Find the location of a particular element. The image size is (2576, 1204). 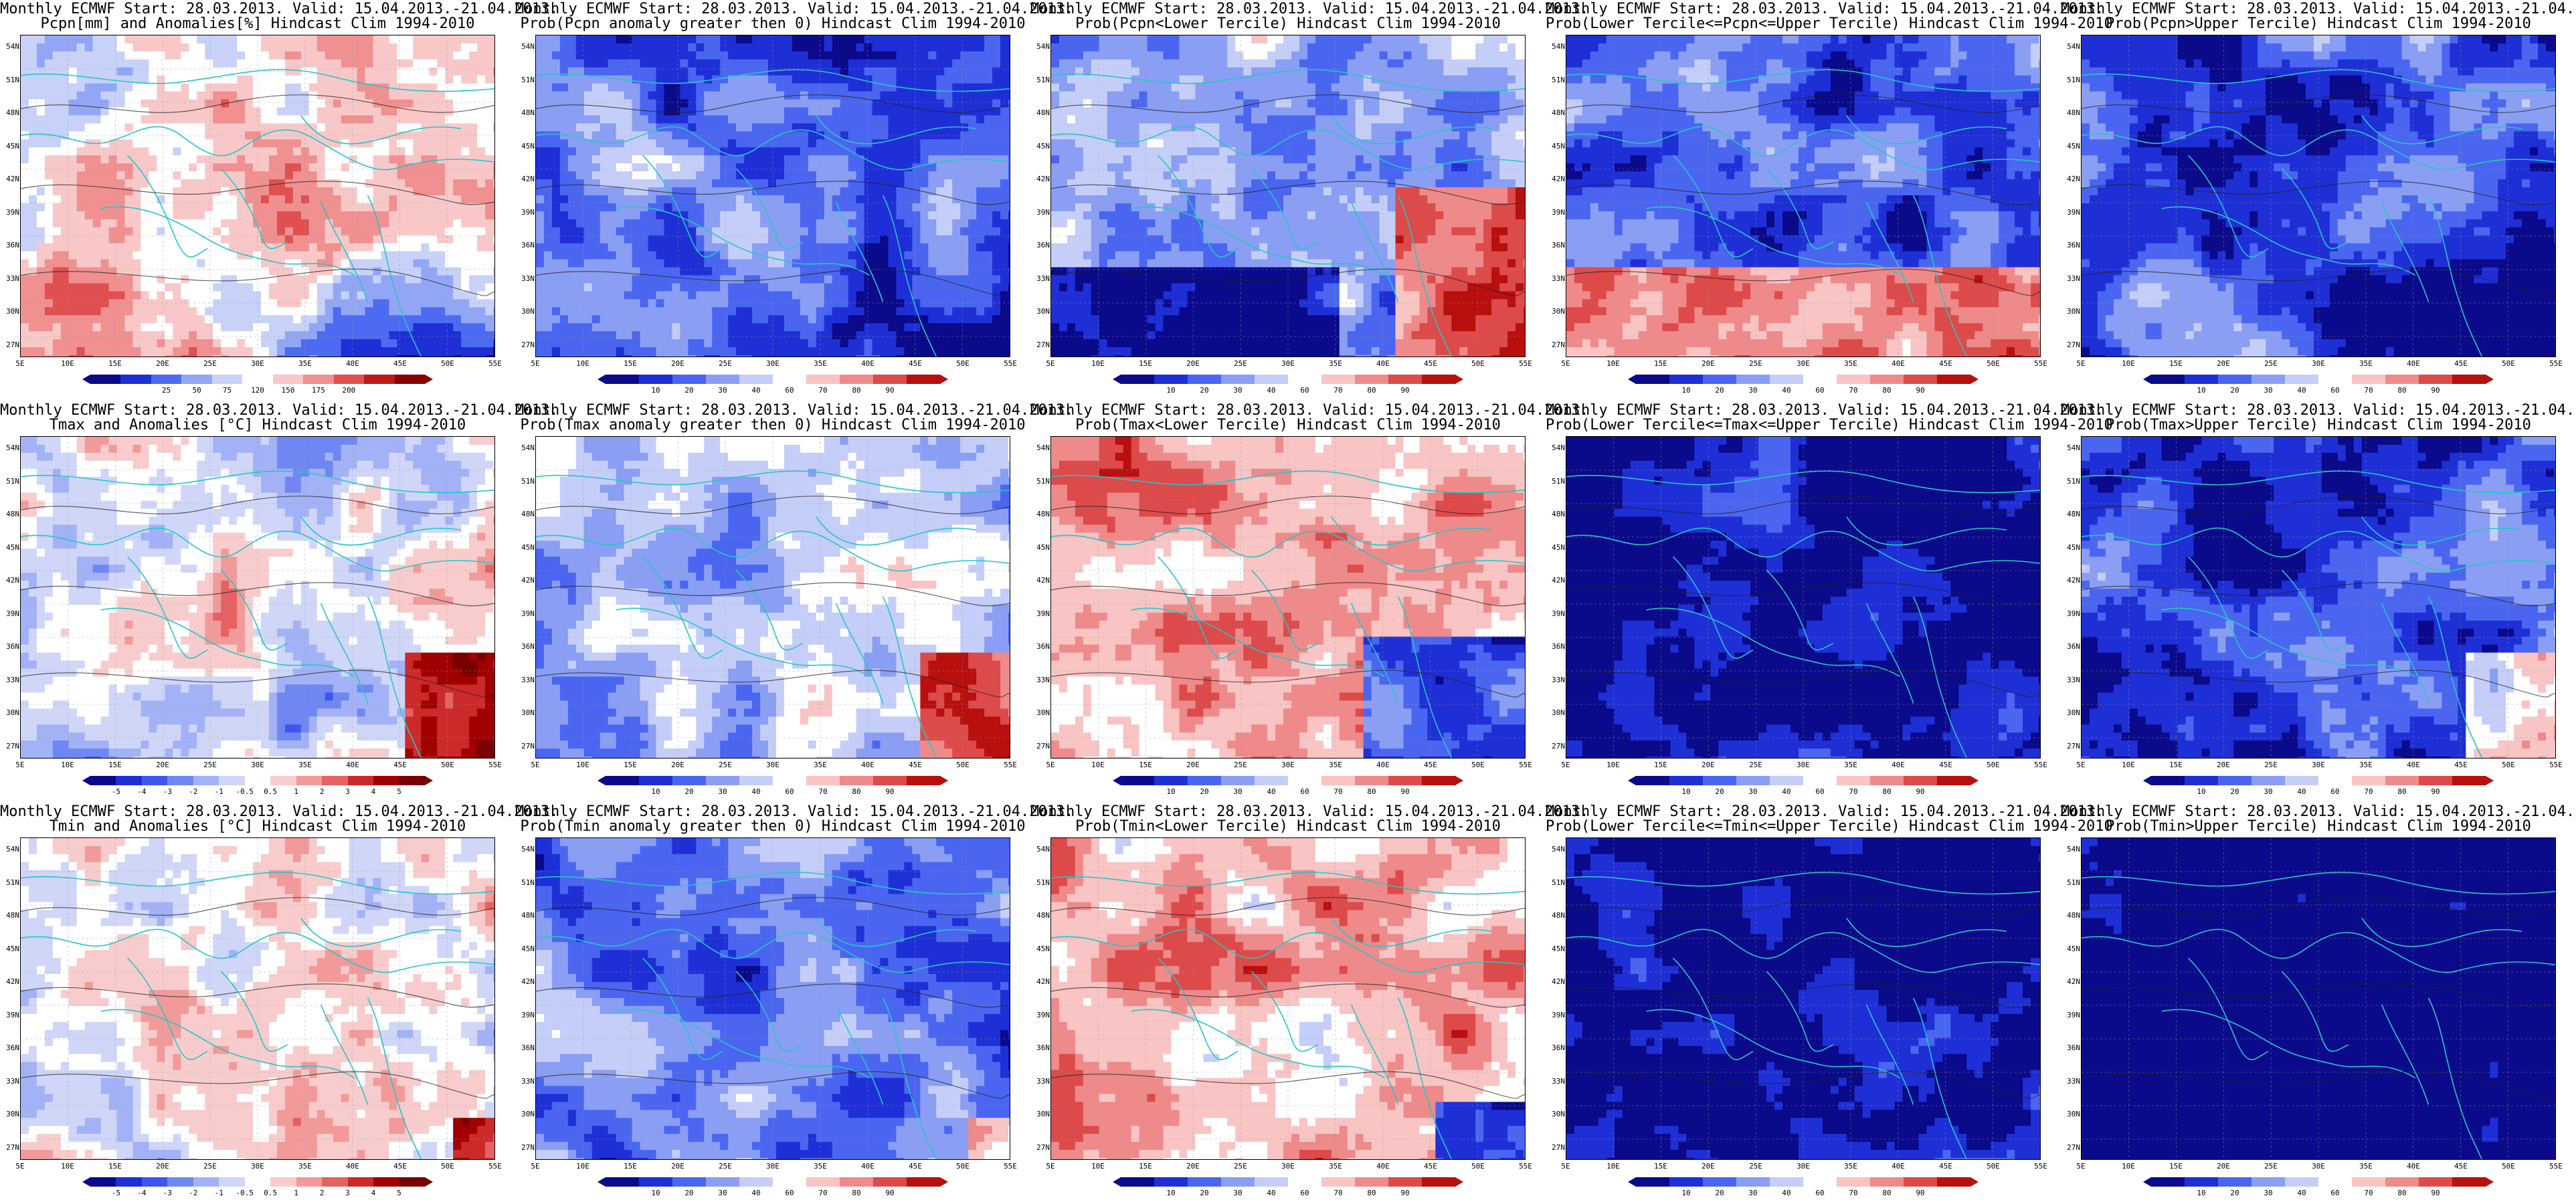

colorbar-tick-label: -1 is located at coordinates (219, 791).